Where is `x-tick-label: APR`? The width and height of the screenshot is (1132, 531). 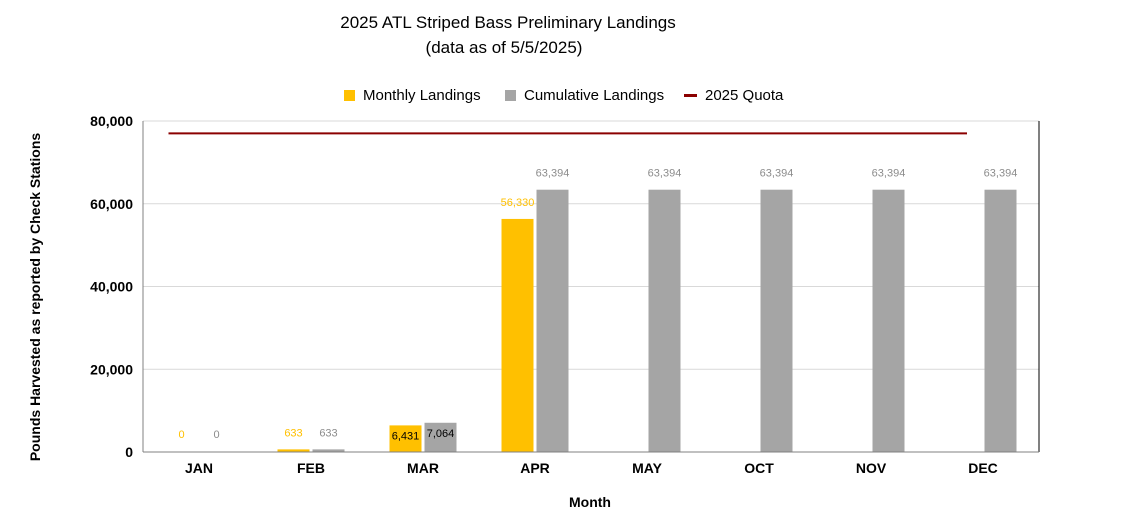
x-tick-label: APR is located at coordinates (535, 468).